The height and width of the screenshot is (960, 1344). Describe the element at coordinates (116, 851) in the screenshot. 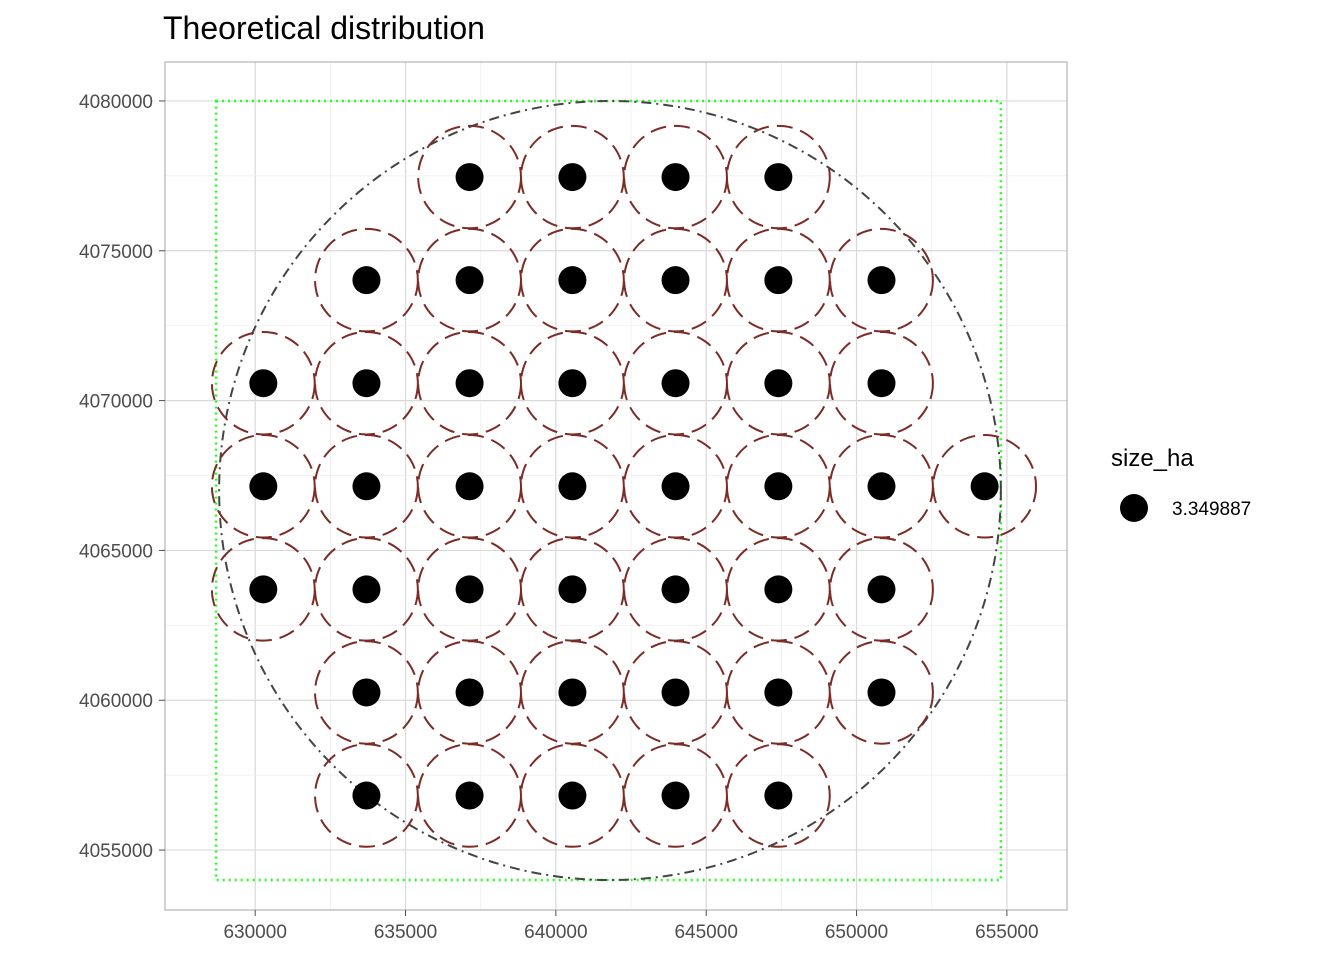

I see `y-tick-label: 4055000` at that location.